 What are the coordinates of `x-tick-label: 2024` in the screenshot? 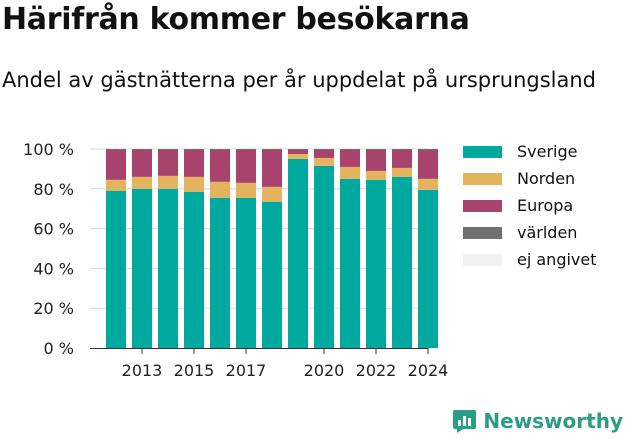 It's located at (428, 370).